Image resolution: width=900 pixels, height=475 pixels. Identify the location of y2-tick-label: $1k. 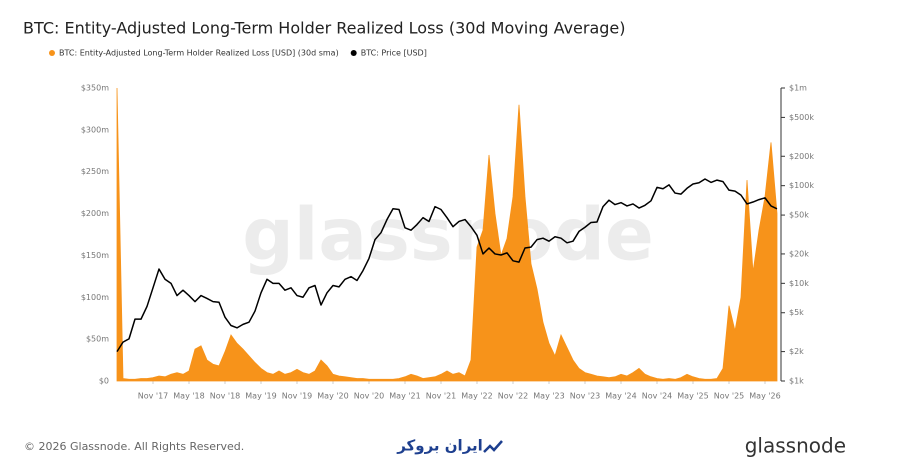
(796, 381).